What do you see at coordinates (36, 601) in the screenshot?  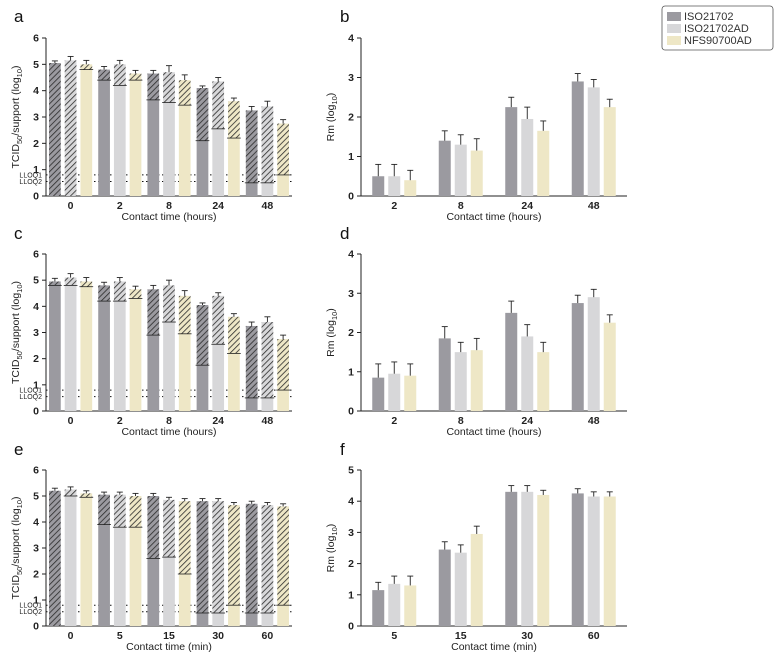 I see `y-tick-label: 1` at bounding box center [36, 601].